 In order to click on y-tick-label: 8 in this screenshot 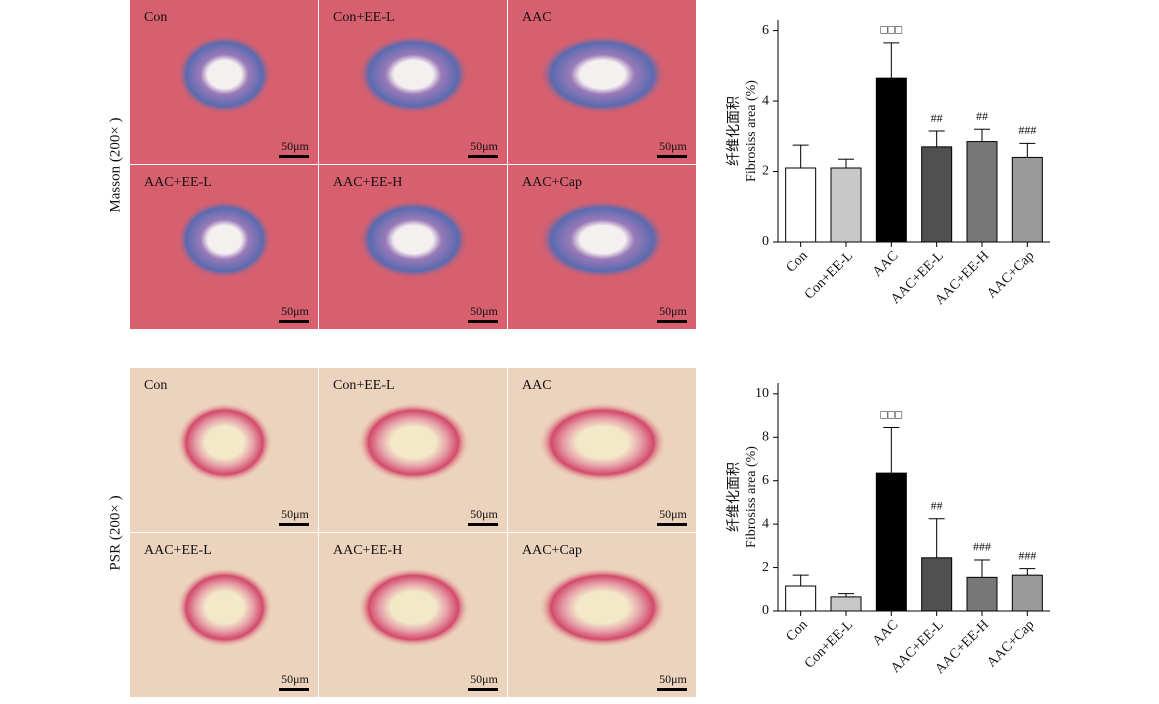, I will do `click(765, 437)`.